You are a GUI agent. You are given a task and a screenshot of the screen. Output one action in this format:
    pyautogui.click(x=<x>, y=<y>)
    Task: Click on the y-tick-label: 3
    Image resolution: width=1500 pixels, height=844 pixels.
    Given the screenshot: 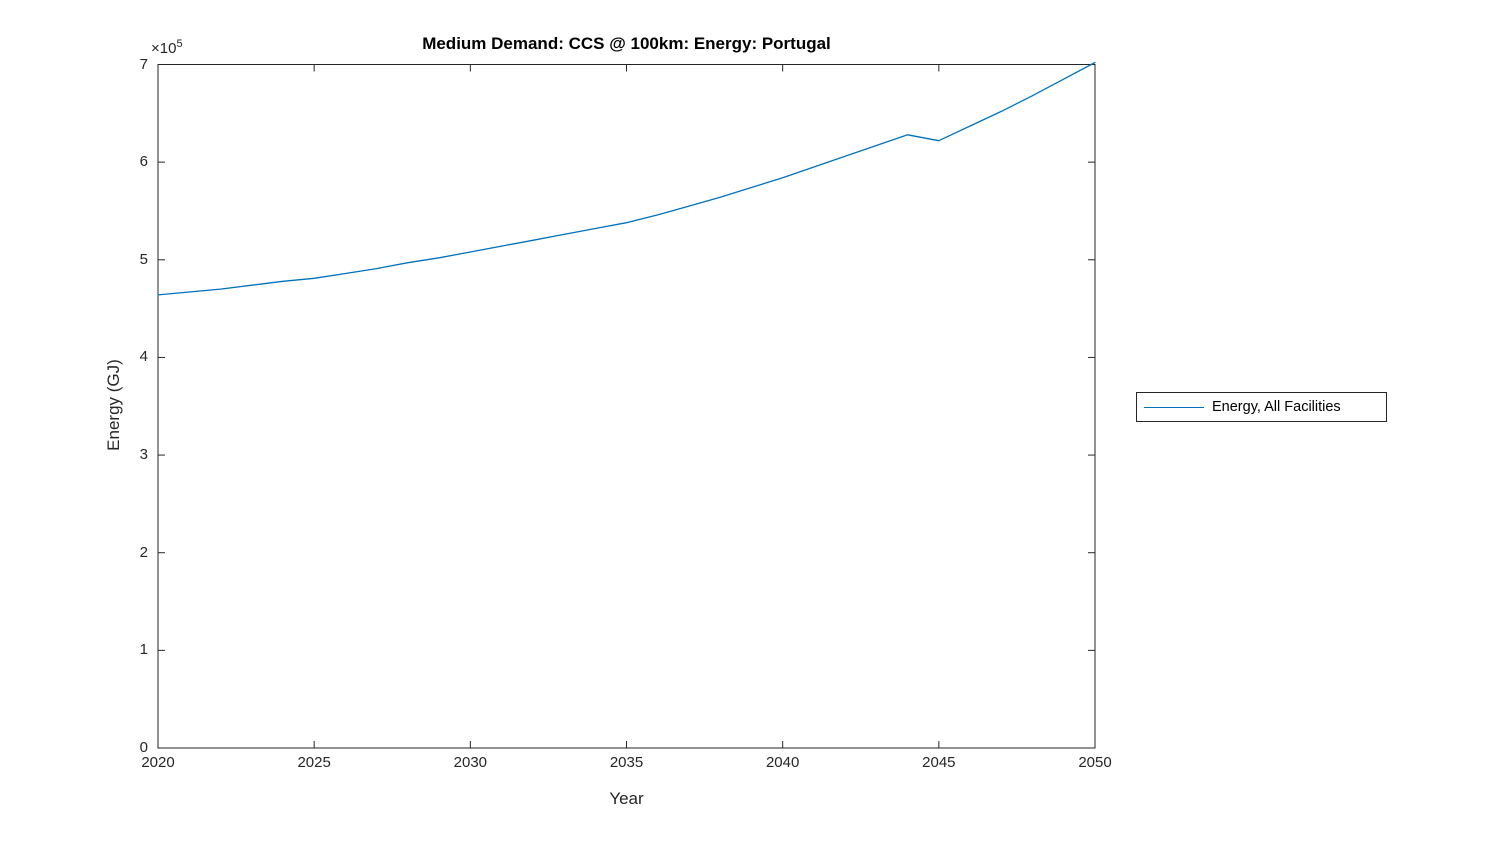 What is the action you would take?
    pyautogui.click(x=143, y=455)
    